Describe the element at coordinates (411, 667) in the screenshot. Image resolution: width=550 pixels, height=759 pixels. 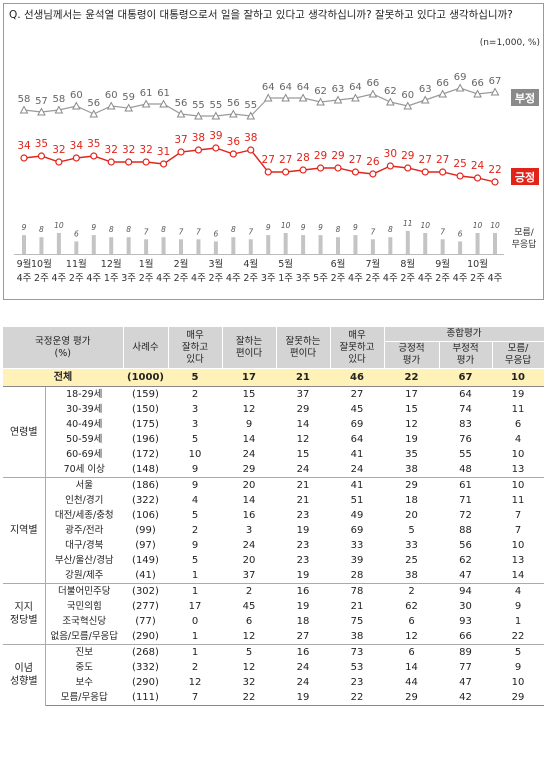
I see `table-cell: 14` at that location.